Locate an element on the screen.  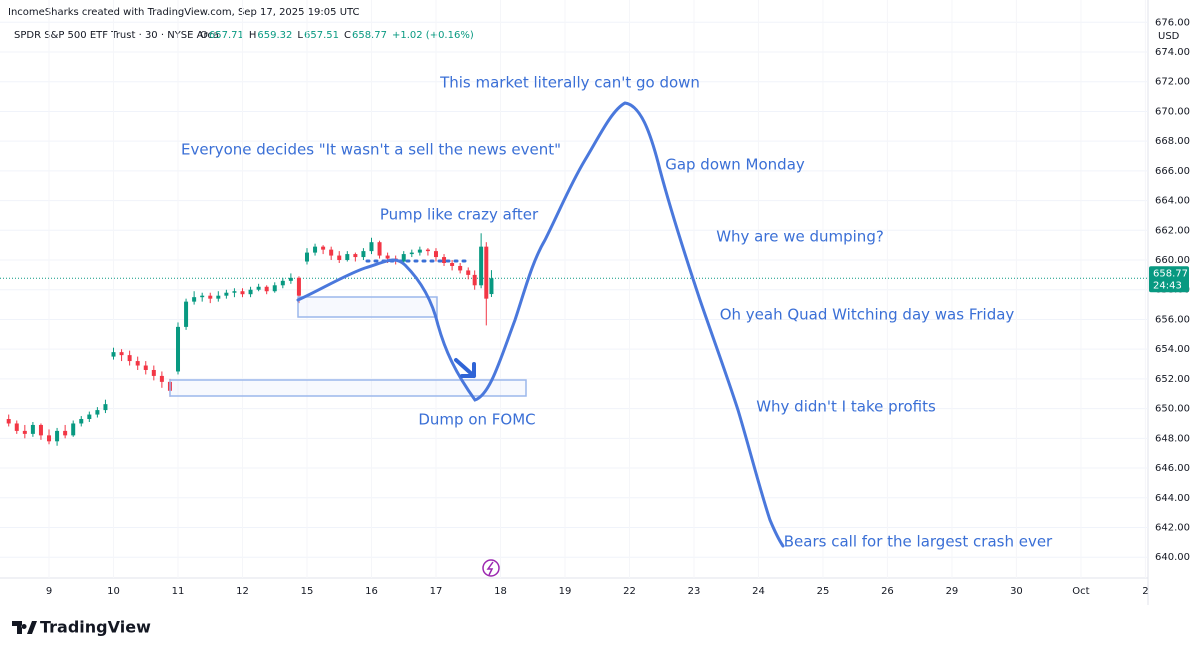
y-tick-label: 670.00 is located at coordinates (1172, 111).